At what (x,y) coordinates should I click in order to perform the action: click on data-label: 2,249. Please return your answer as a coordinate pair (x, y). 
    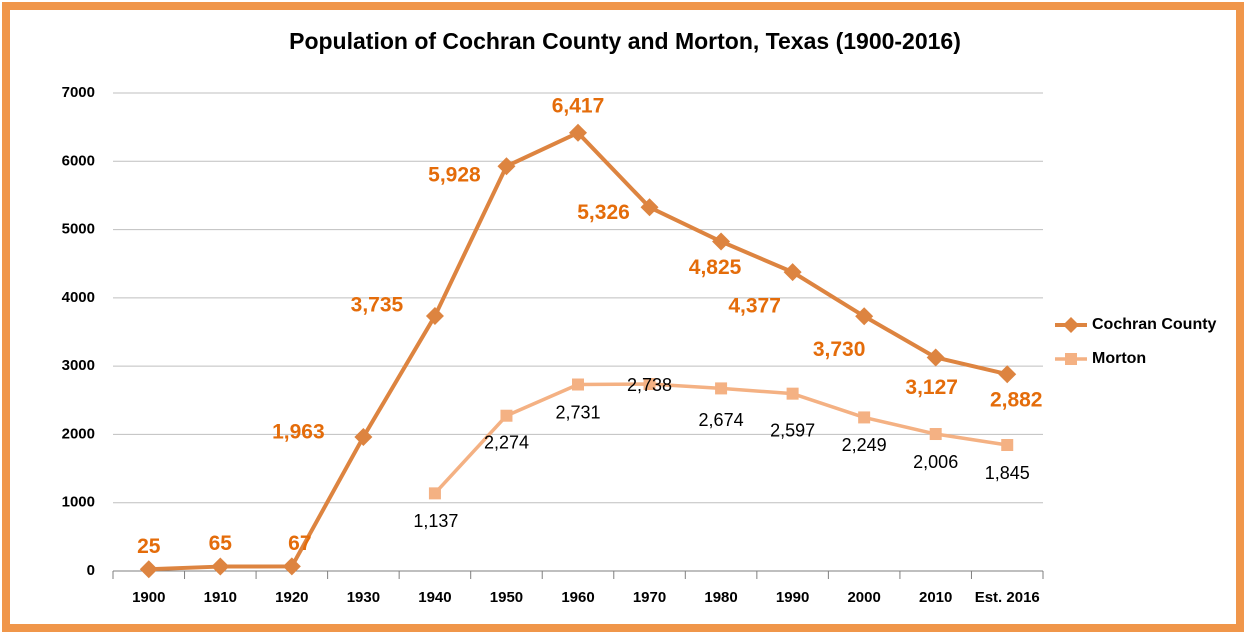
    Looking at the image, I should click on (864, 445).